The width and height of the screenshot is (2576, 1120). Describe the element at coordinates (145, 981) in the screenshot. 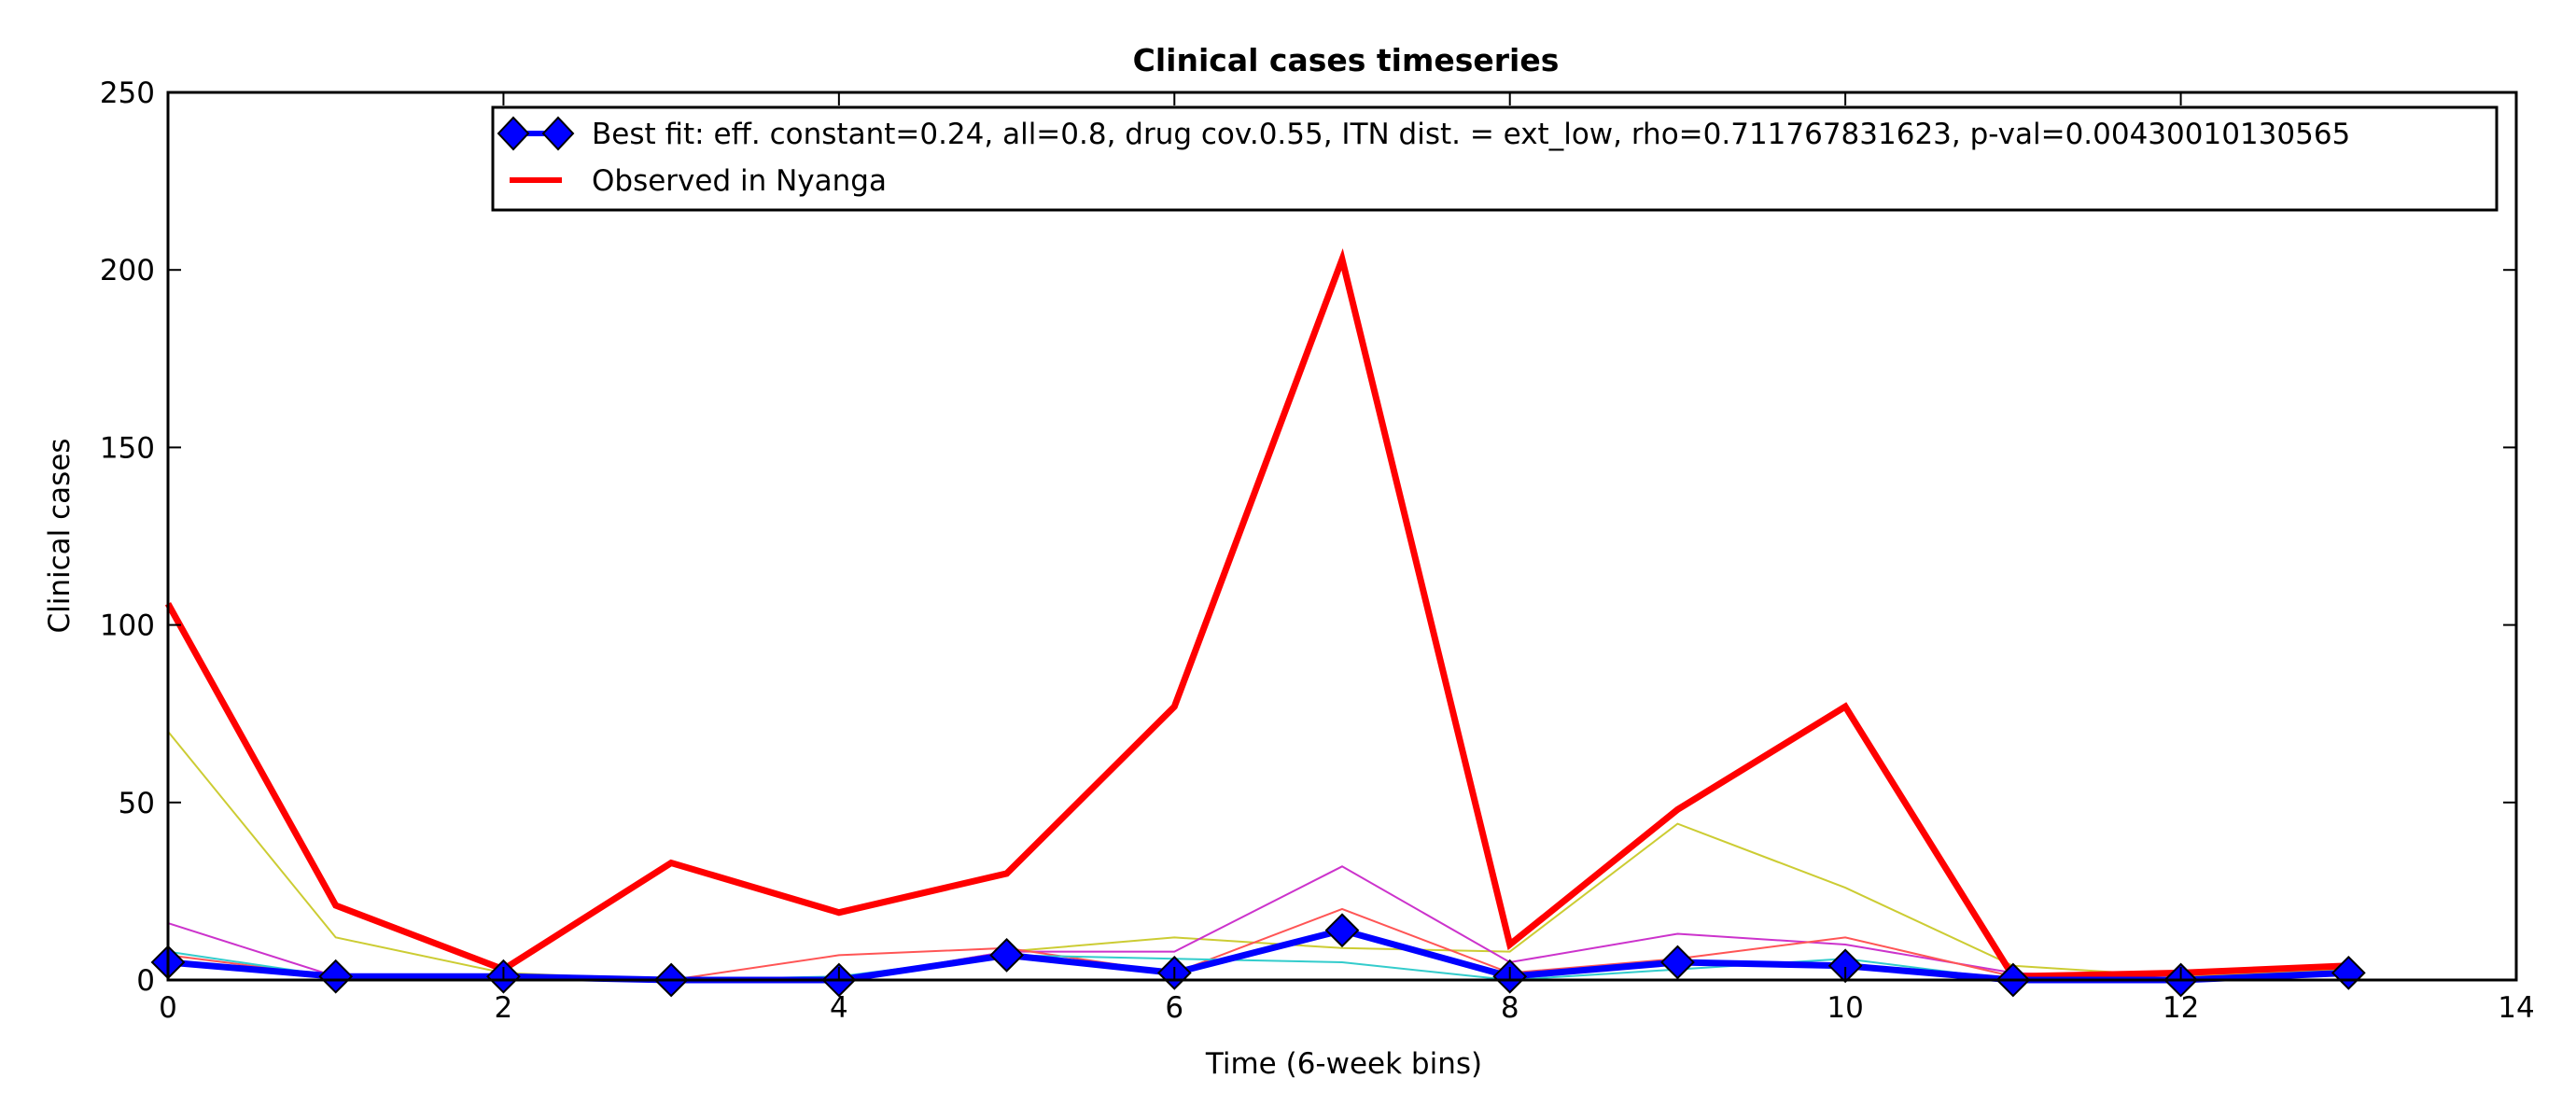

I see `y-tick-label-0: 0` at that location.